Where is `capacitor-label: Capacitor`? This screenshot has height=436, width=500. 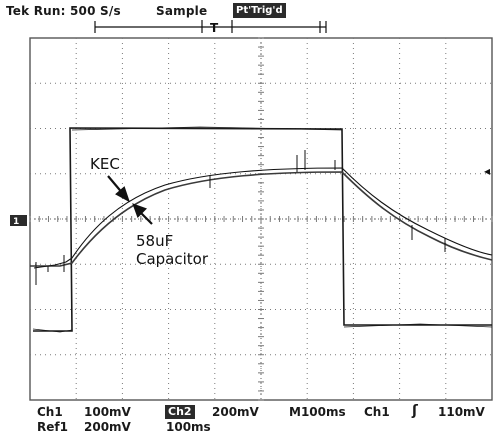
capacitor-label: Capacitor is located at coordinates (172, 259).